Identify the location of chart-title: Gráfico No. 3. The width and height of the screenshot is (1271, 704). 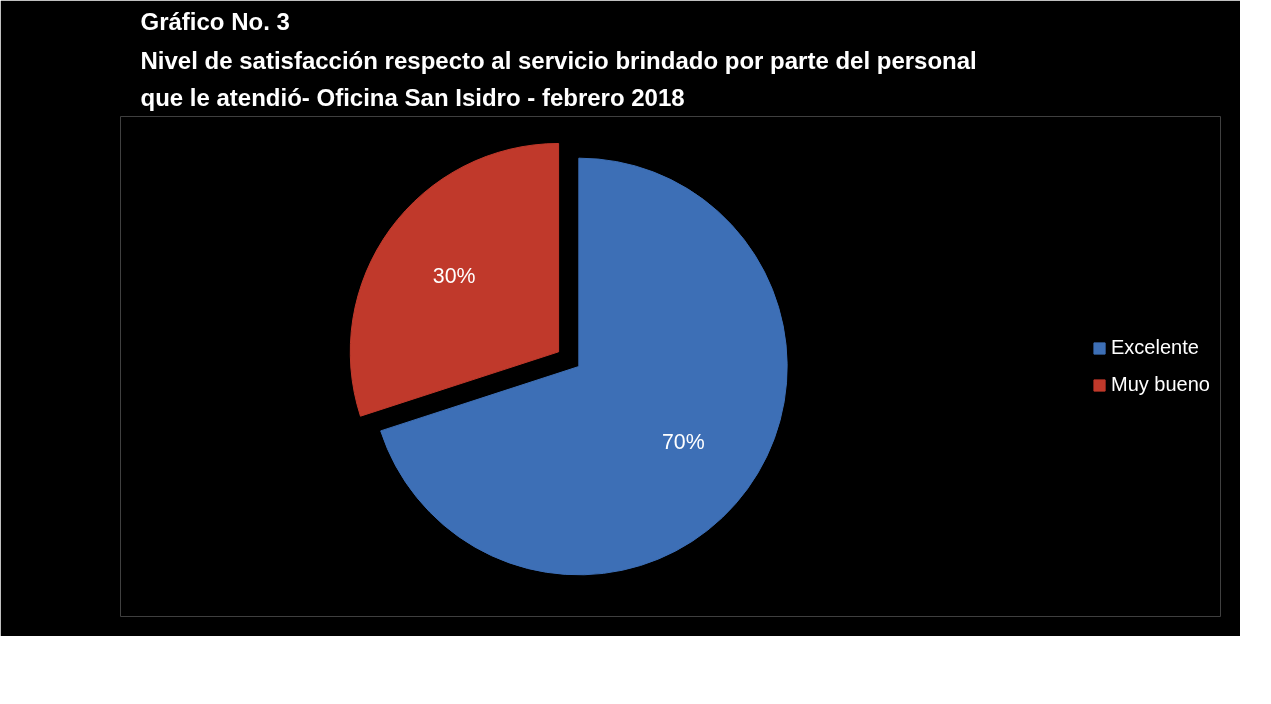
(215, 21).